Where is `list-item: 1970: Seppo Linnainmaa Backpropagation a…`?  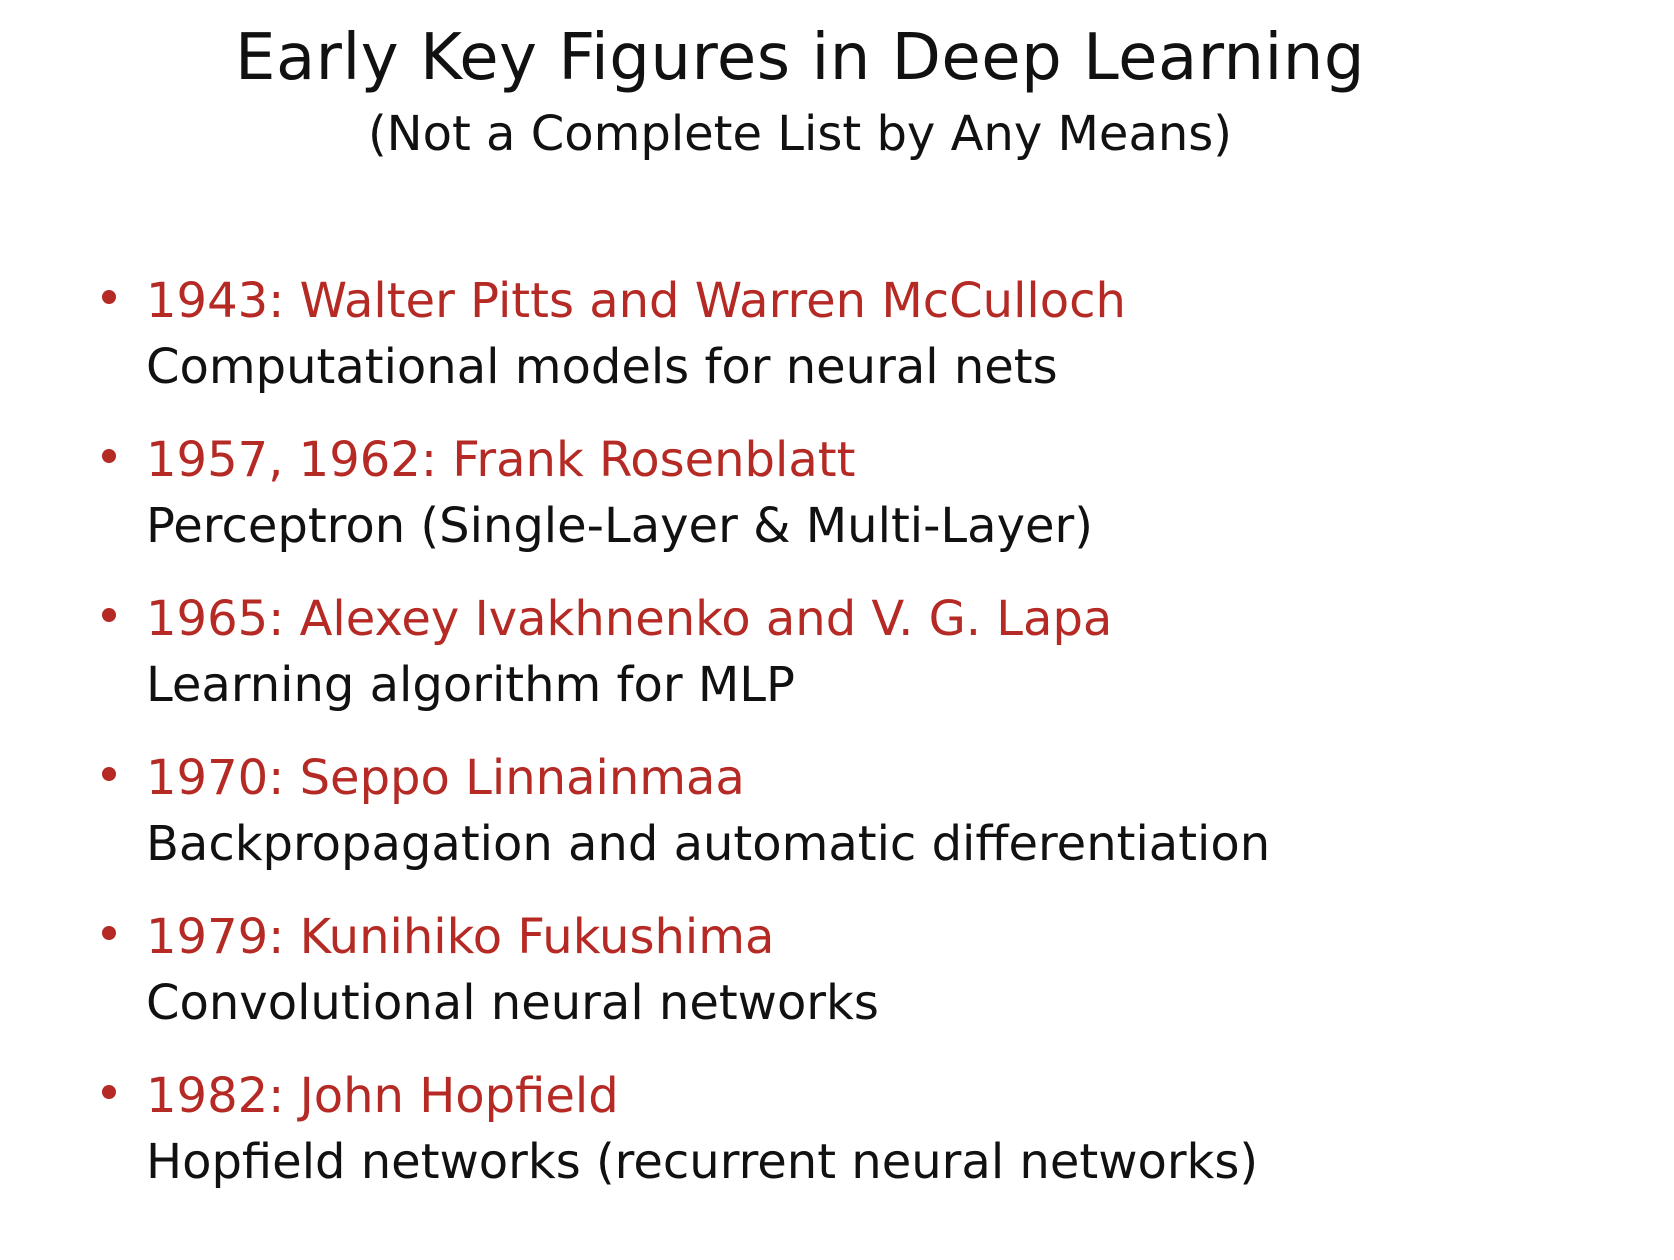
list-item: 1970: Seppo Linnainmaa Backpropagation a… is located at coordinates (846, 824).